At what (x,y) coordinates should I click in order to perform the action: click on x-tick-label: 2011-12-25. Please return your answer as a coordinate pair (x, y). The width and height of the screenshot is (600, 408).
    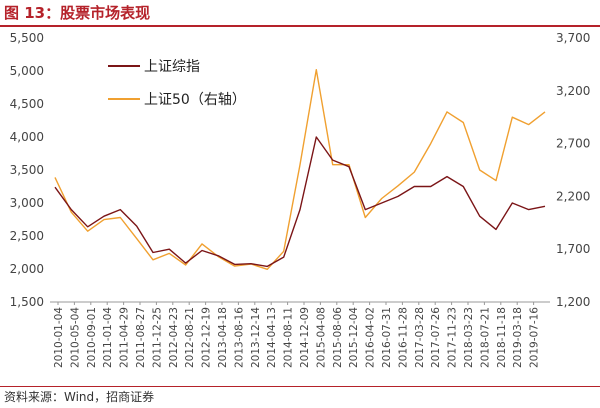
    Looking at the image, I should click on (157, 337).